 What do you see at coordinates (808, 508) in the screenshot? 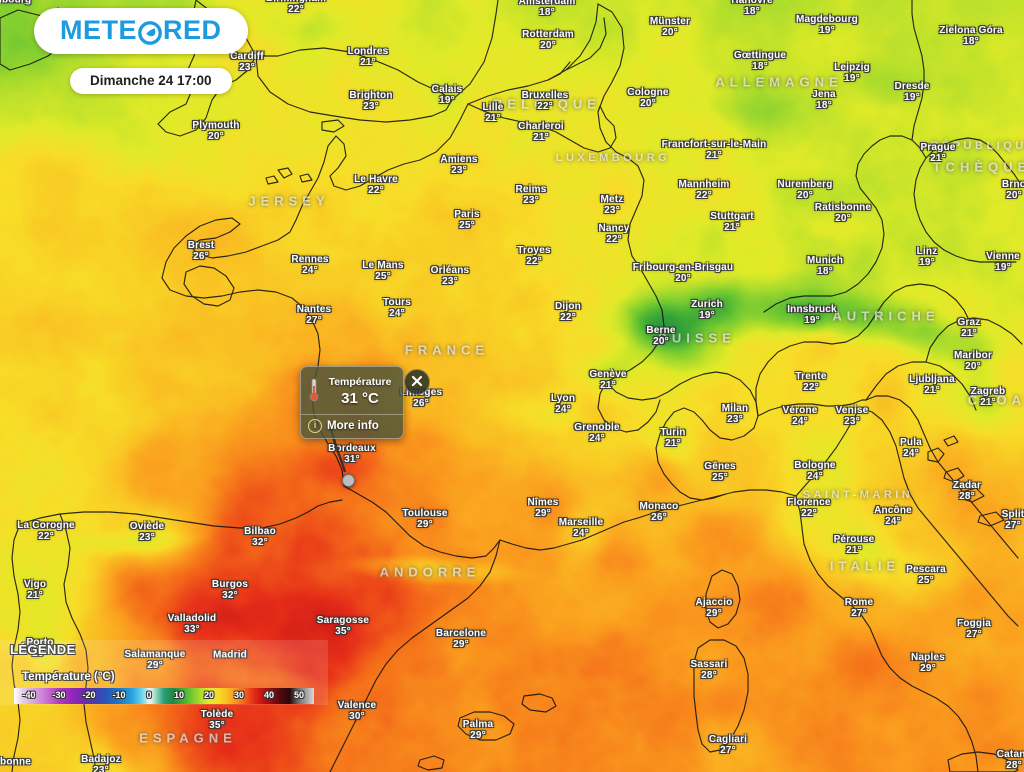
I see `city-label: Florence 22°` at bounding box center [808, 508].